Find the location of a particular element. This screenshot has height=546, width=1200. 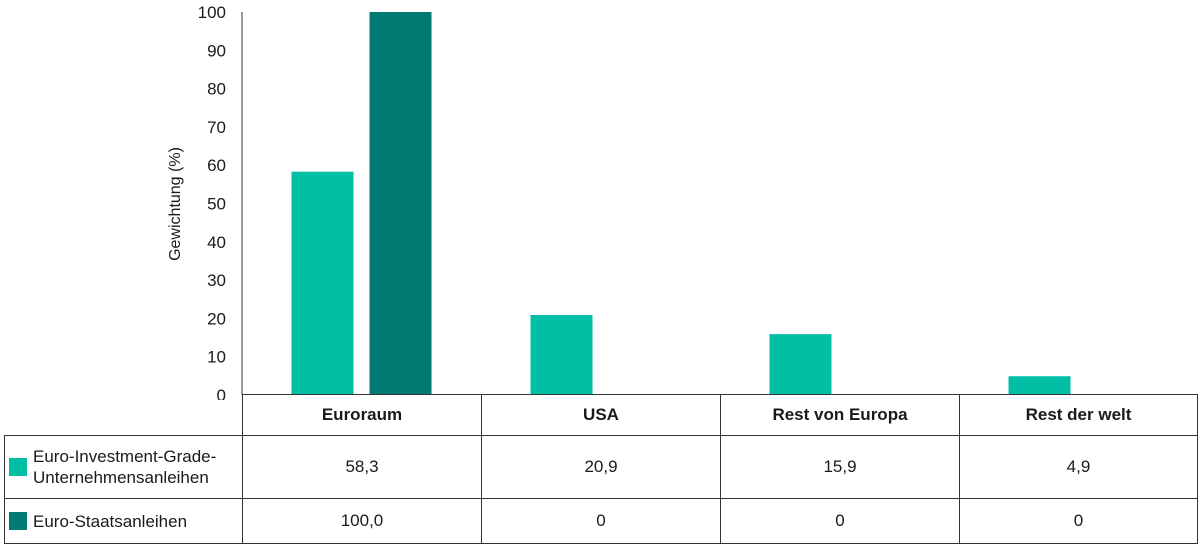

bar-series0-cat3 is located at coordinates (1039, 385).